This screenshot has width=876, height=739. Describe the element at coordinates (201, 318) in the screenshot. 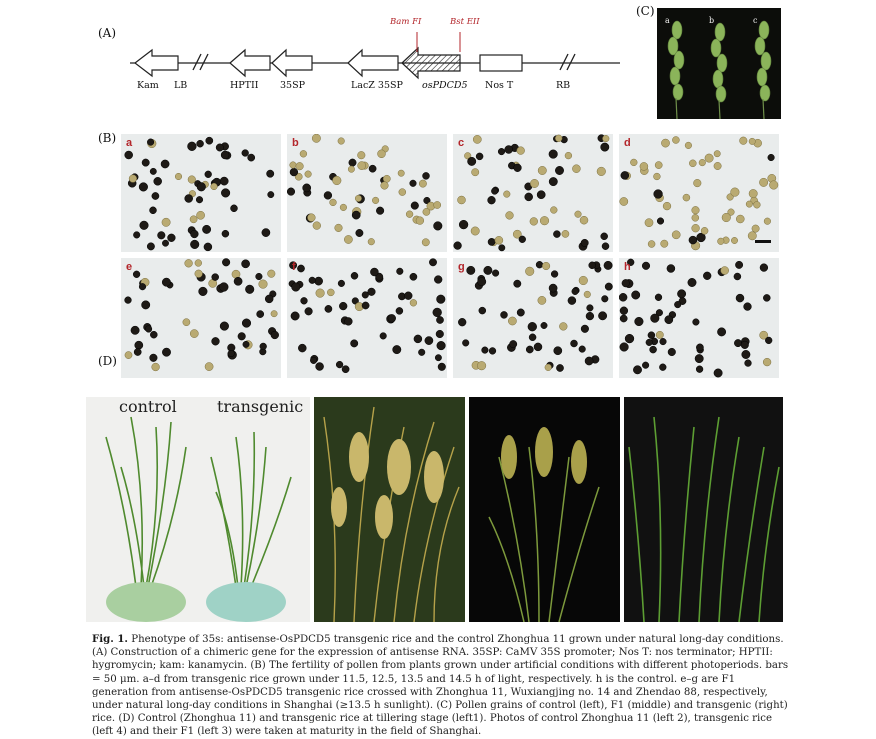

I see `pollen-photo-e: e` at that location.